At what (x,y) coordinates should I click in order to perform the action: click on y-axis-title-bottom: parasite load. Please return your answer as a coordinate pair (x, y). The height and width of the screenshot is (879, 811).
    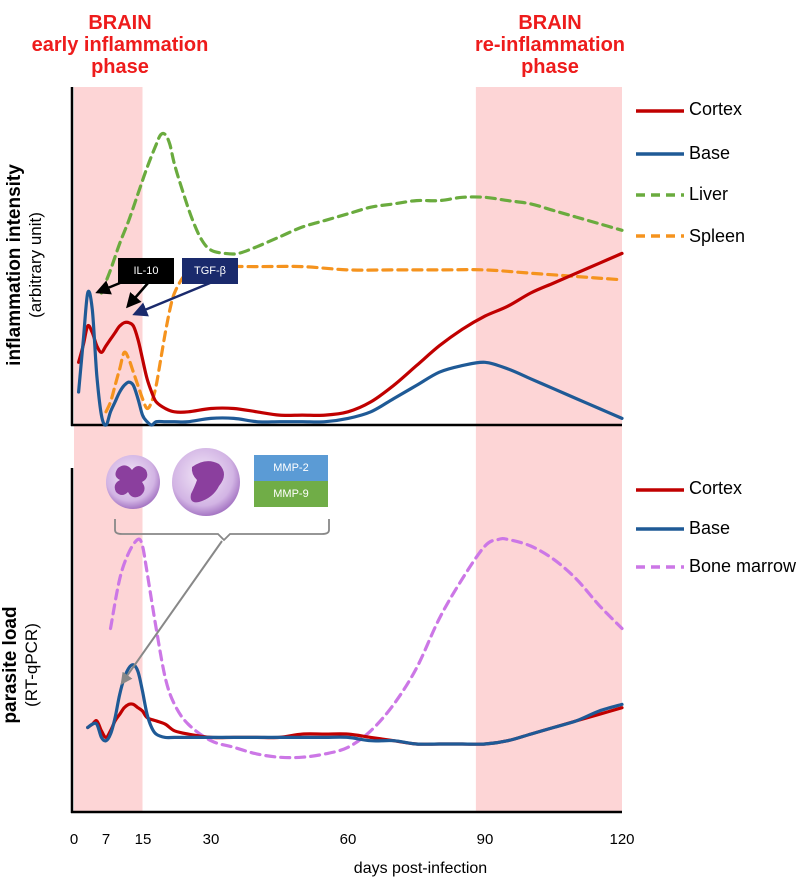
    Looking at the image, I should click on (10, 665).